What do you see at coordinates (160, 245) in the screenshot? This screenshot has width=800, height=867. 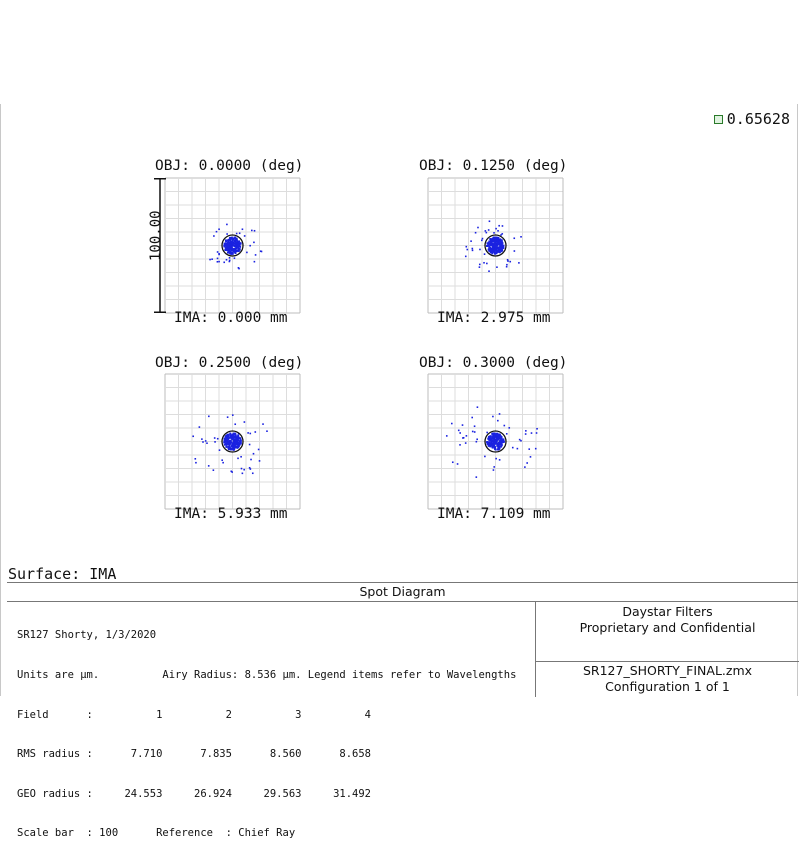 I see `scale-bar` at bounding box center [160, 245].